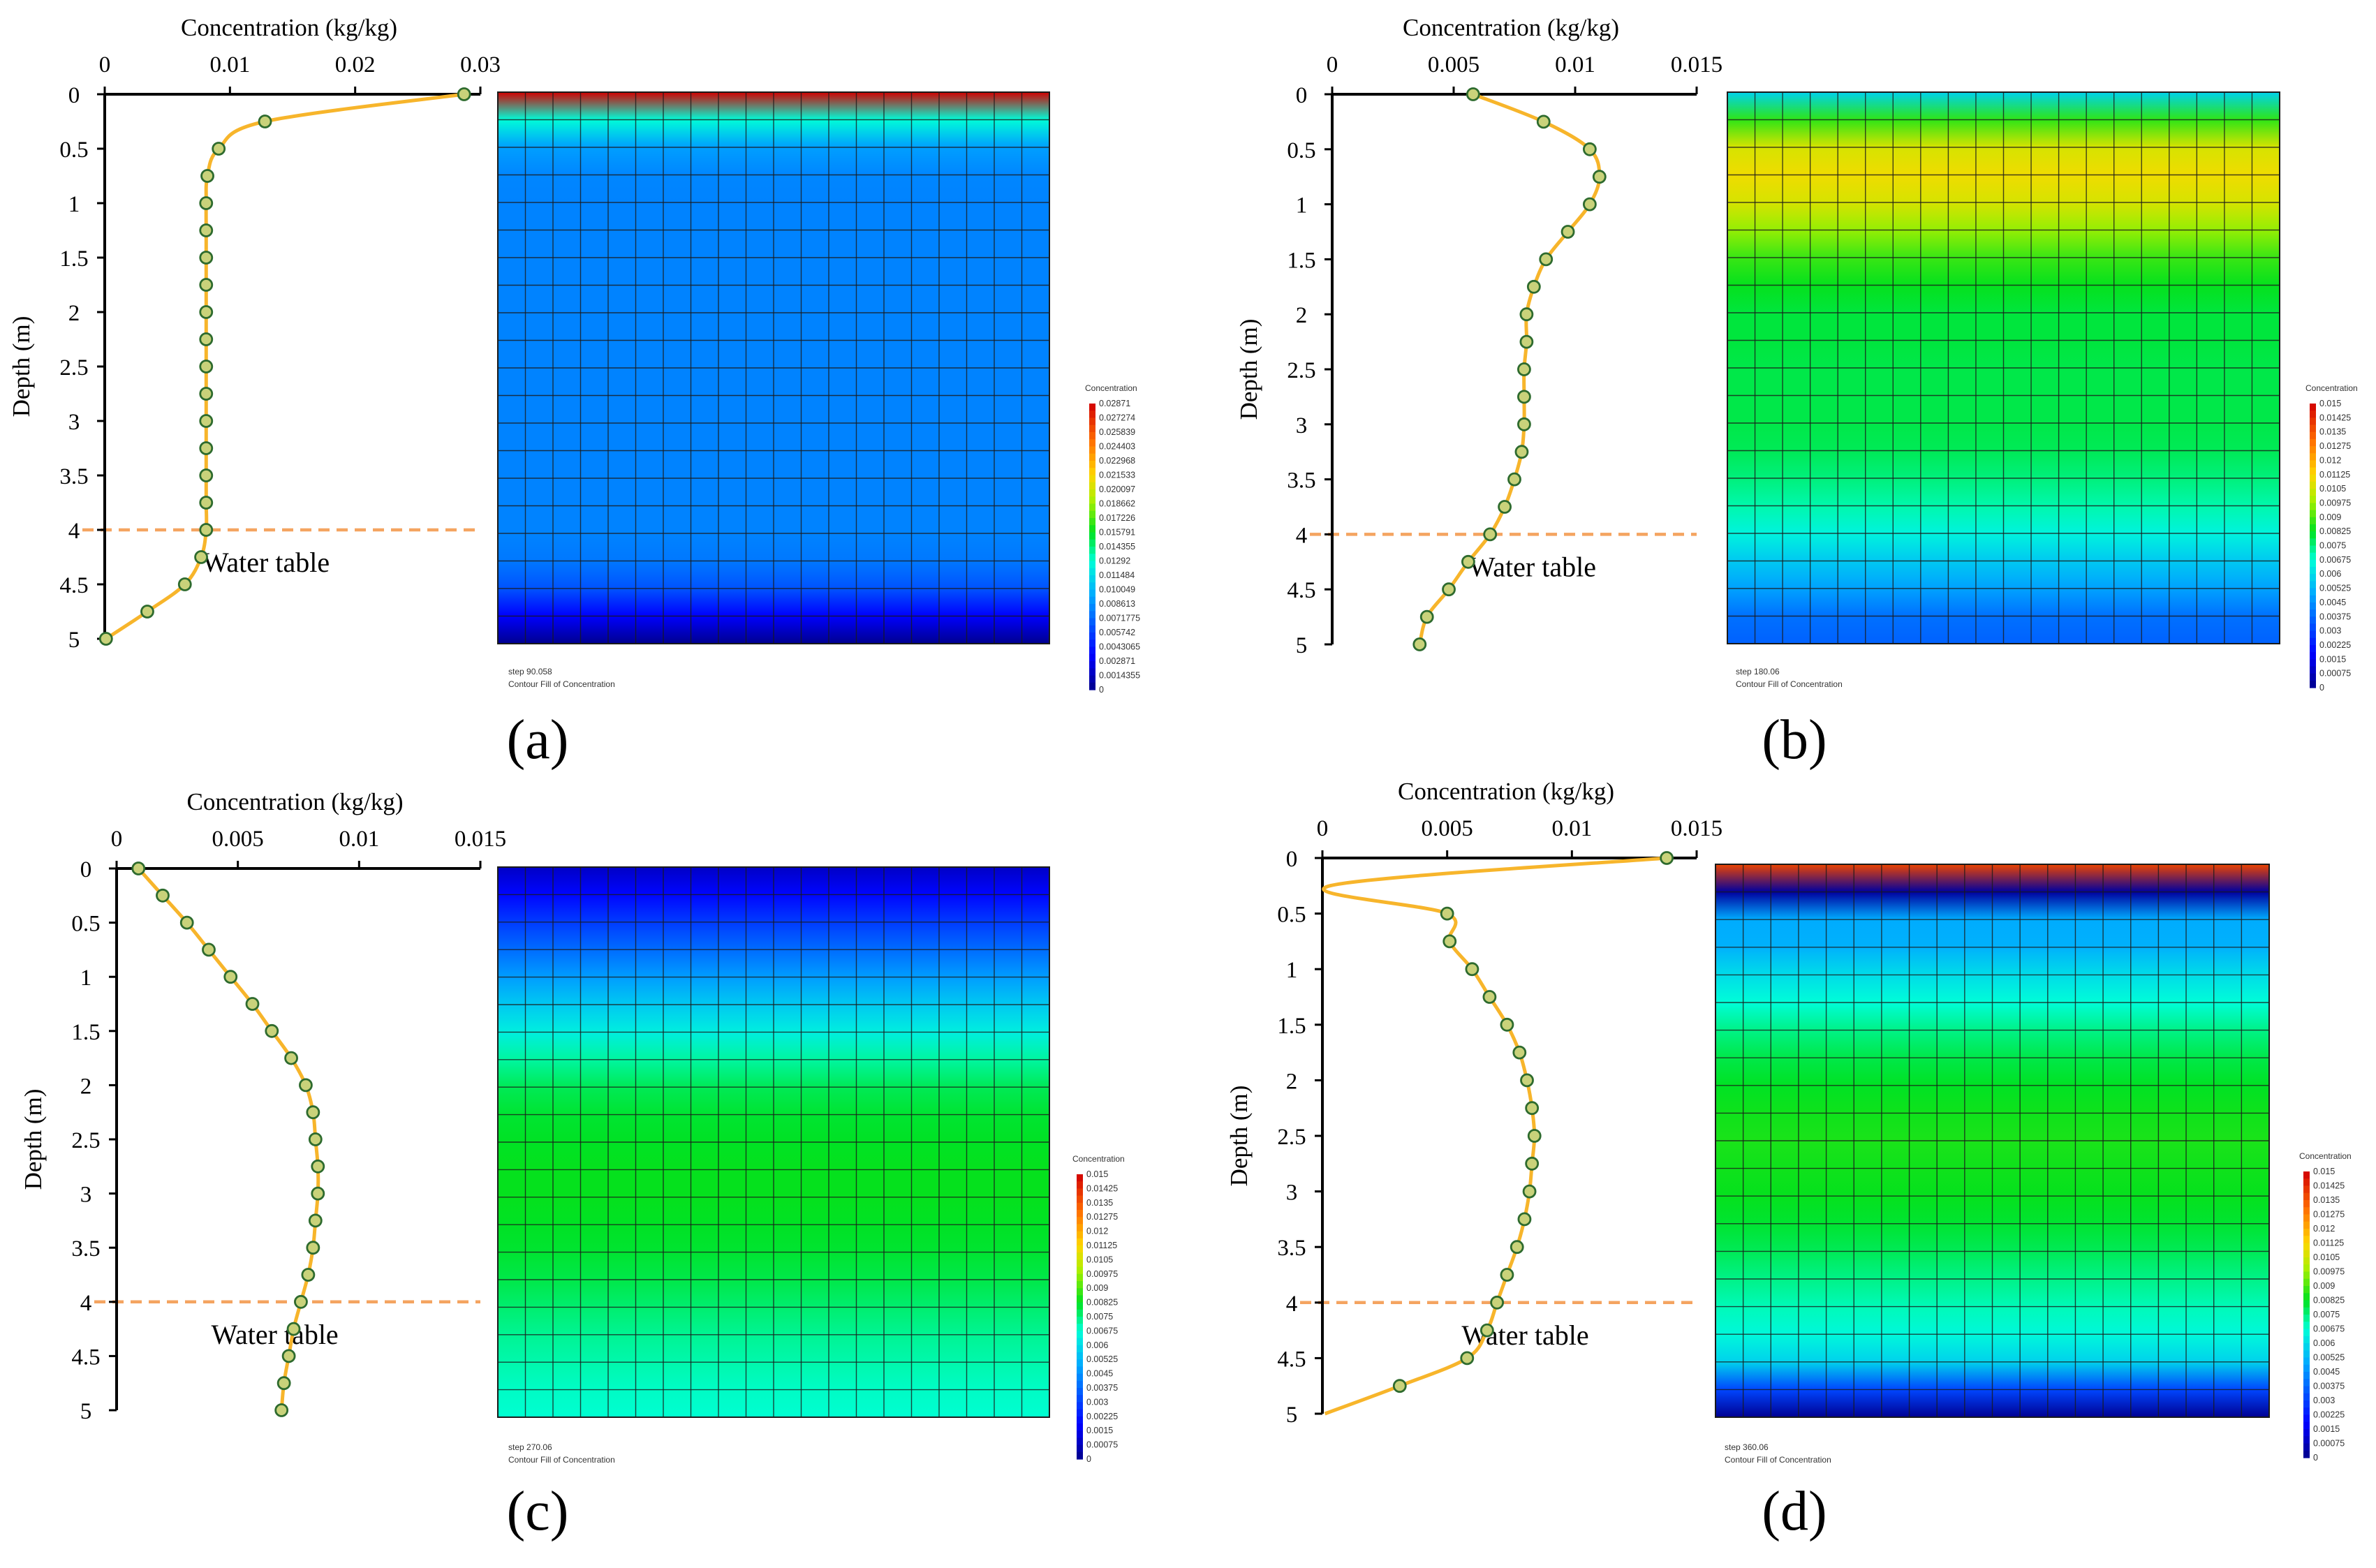  What do you see at coordinates (1291, 1359) in the screenshot?
I see `y-tick-label: 4.5` at bounding box center [1291, 1359].